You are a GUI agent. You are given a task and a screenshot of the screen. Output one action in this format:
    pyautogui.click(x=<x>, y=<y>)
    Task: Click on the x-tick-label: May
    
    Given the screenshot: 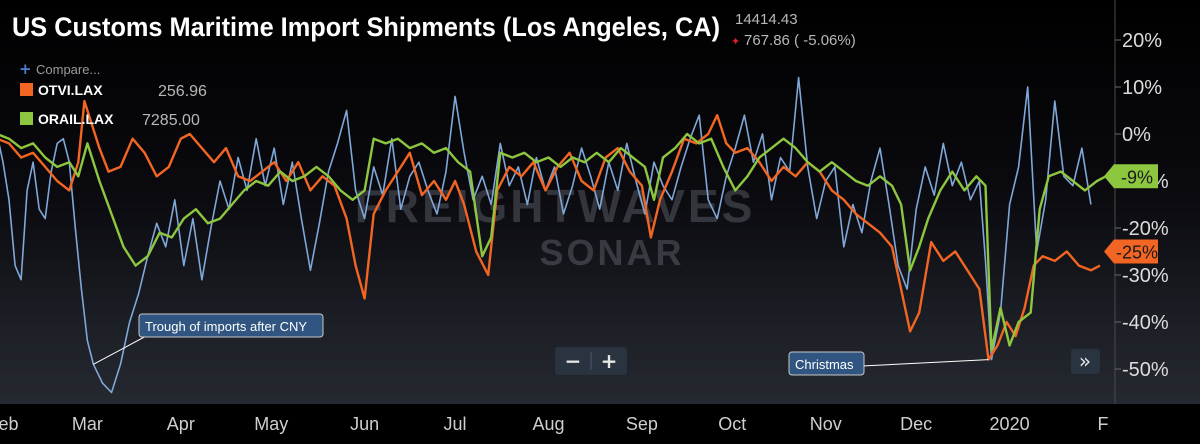 What is the action you would take?
    pyautogui.click(x=271, y=424)
    